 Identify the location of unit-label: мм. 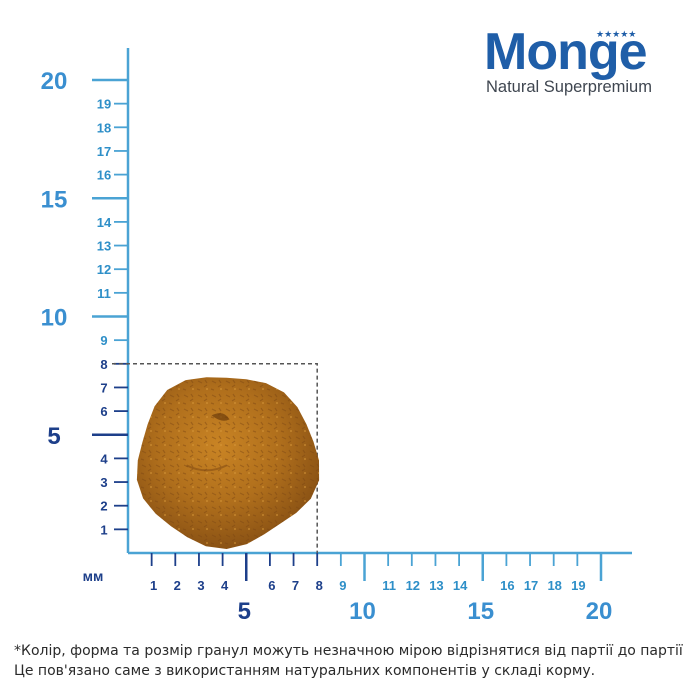
(93, 576).